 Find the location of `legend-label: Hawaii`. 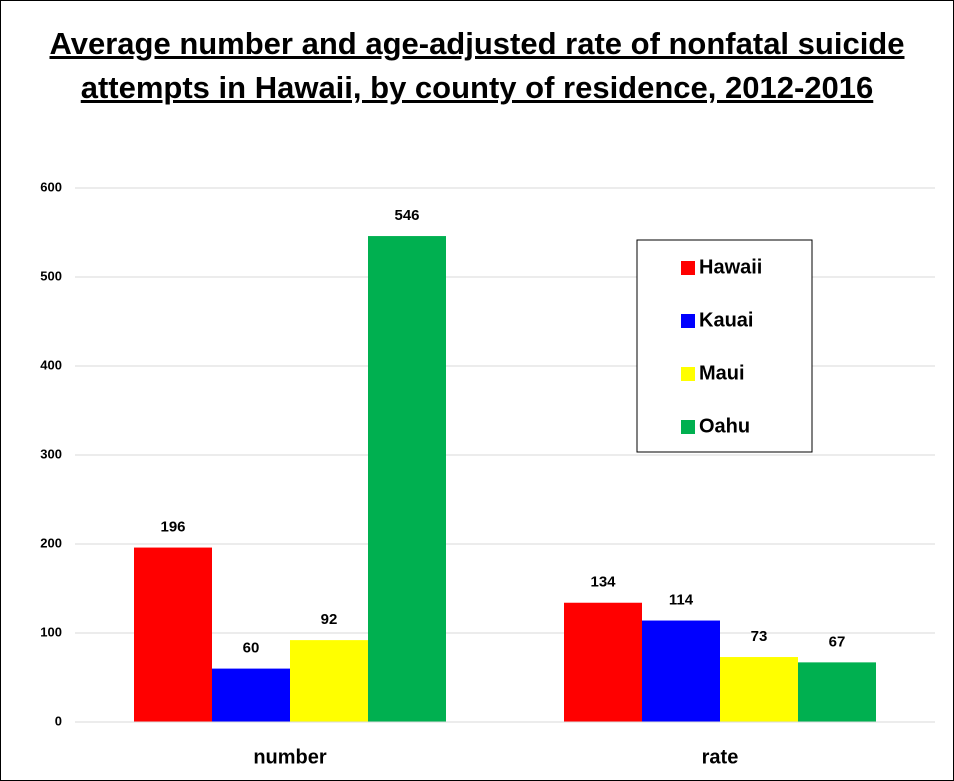

legend-label: Hawaii is located at coordinates (730, 267).